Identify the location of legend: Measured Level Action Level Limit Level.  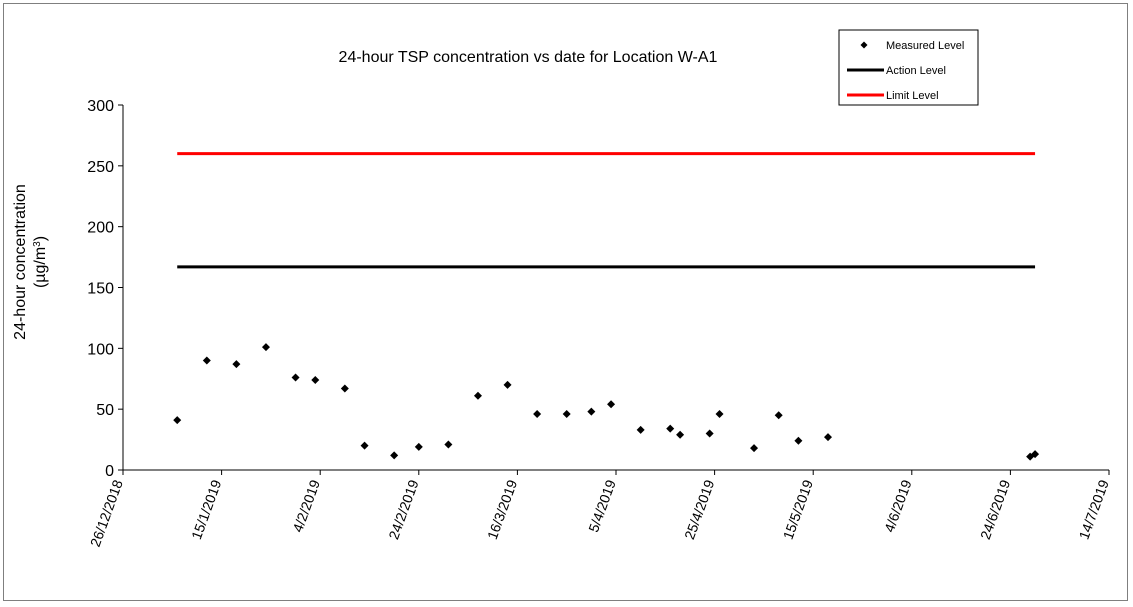
(908, 67).